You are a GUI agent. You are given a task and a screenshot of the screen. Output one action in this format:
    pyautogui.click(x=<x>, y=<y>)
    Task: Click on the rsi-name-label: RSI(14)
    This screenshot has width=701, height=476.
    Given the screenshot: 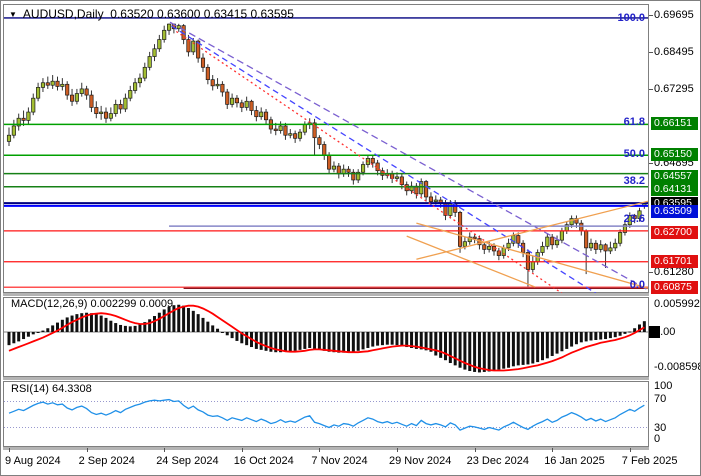 What is the action you would take?
    pyautogui.click(x=30, y=389)
    